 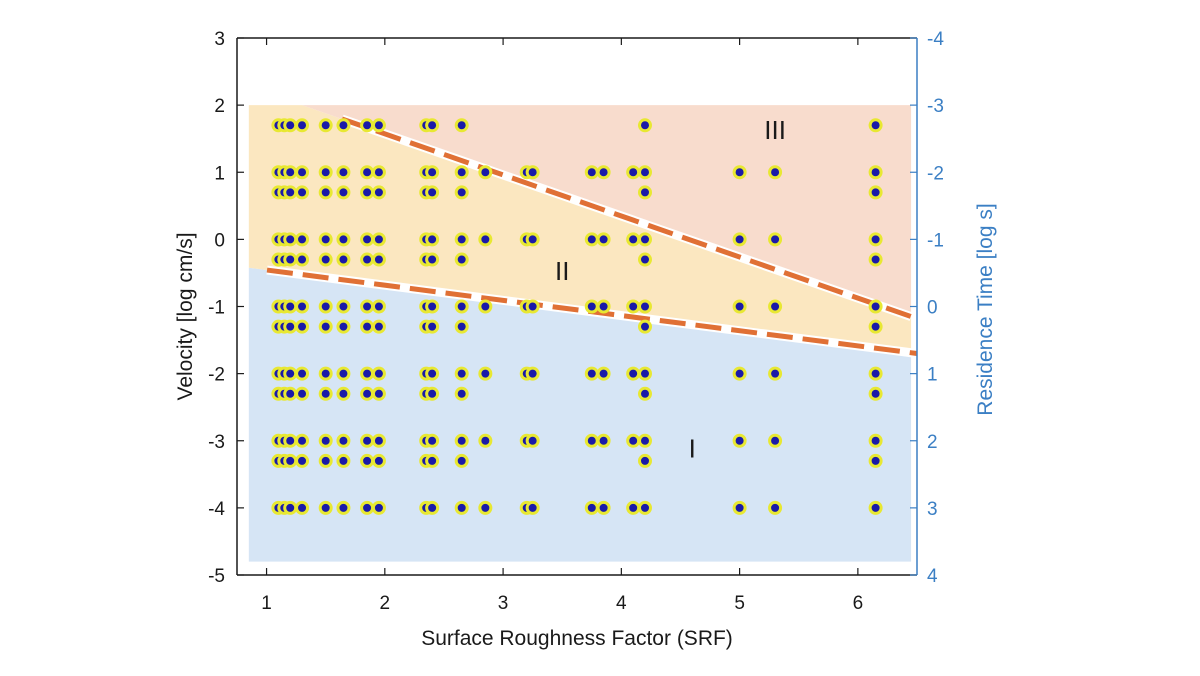 I want to click on region-label-1: I, so click(x=692, y=449).